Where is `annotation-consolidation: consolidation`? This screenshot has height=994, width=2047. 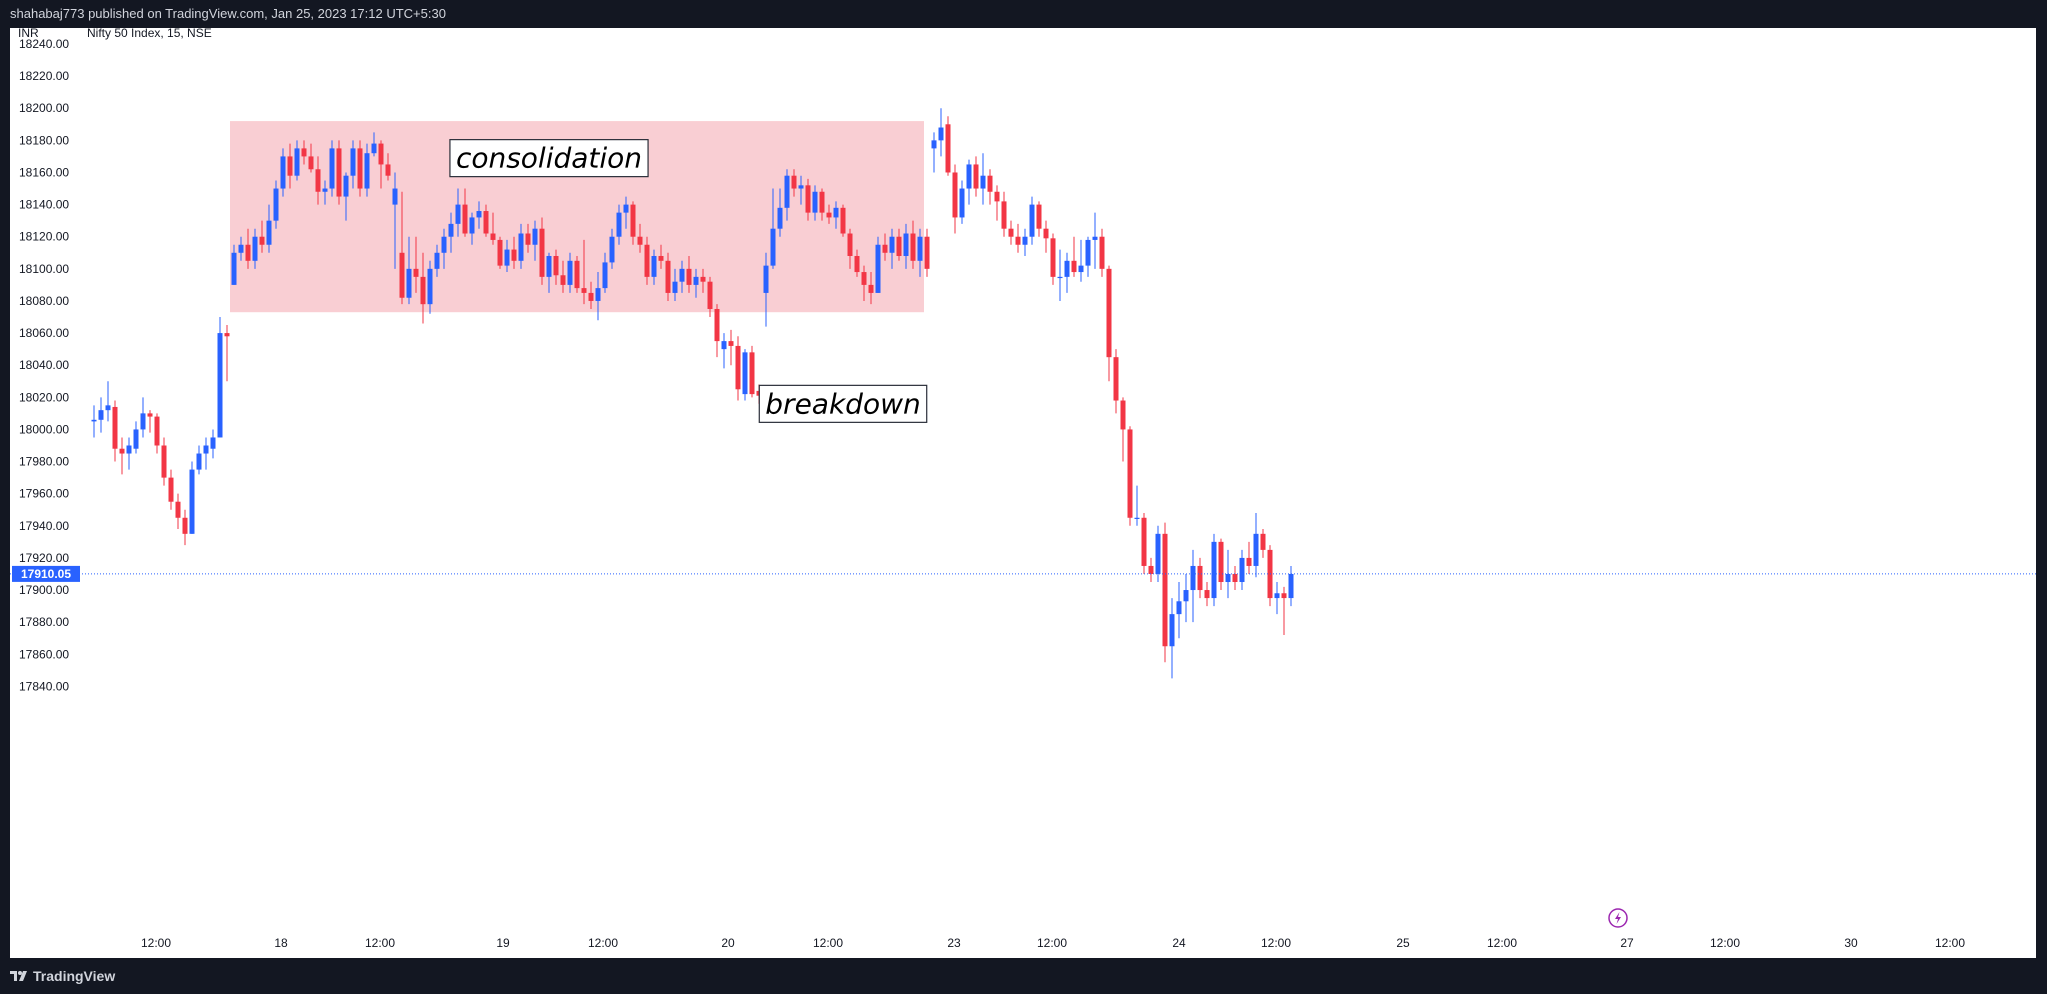
annotation-consolidation: consolidation is located at coordinates (549, 158).